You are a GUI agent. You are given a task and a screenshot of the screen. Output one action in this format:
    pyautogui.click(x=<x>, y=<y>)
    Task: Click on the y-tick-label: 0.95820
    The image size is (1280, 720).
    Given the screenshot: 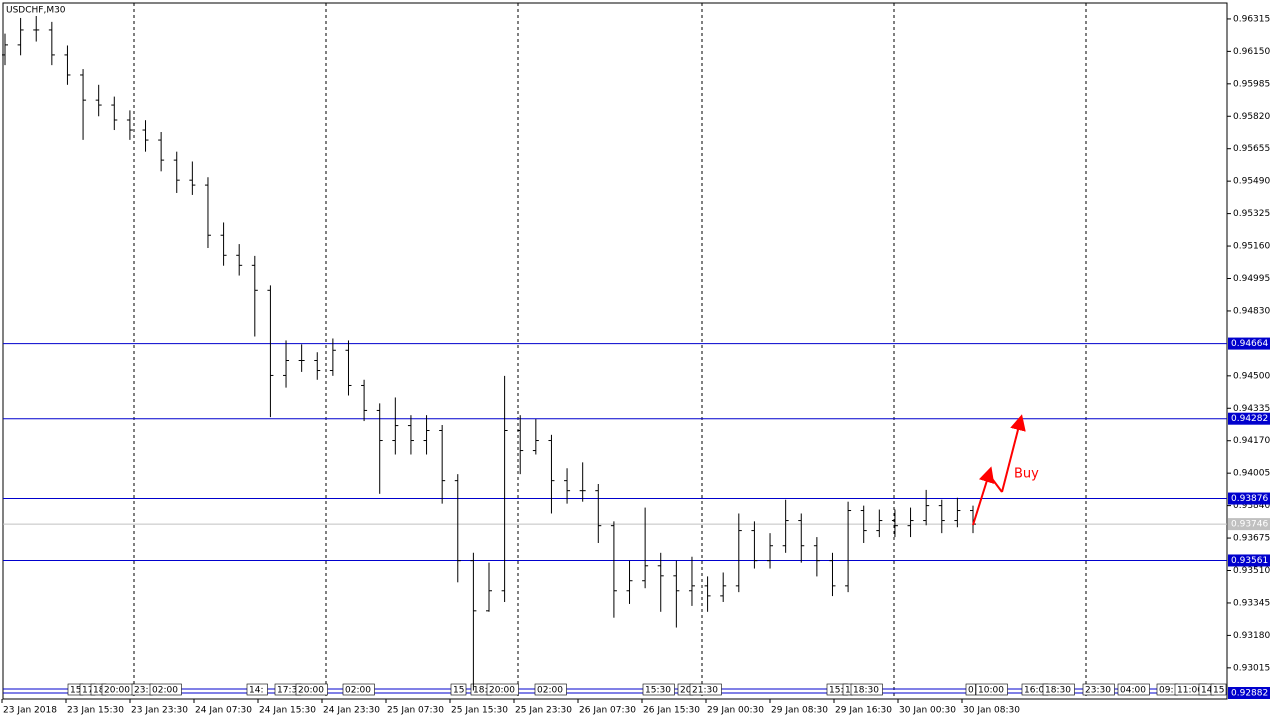 What is the action you would take?
    pyautogui.click(x=1251, y=117)
    